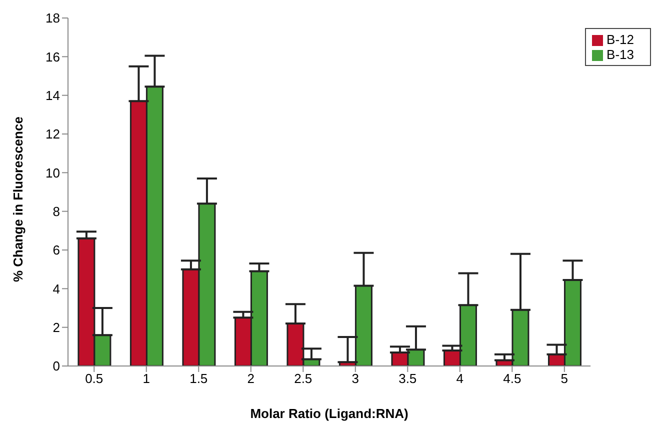 This screenshot has height=426, width=665. What do you see at coordinates (251, 378) in the screenshot?
I see `x-tick-label: 2` at bounding box center [251, 378].